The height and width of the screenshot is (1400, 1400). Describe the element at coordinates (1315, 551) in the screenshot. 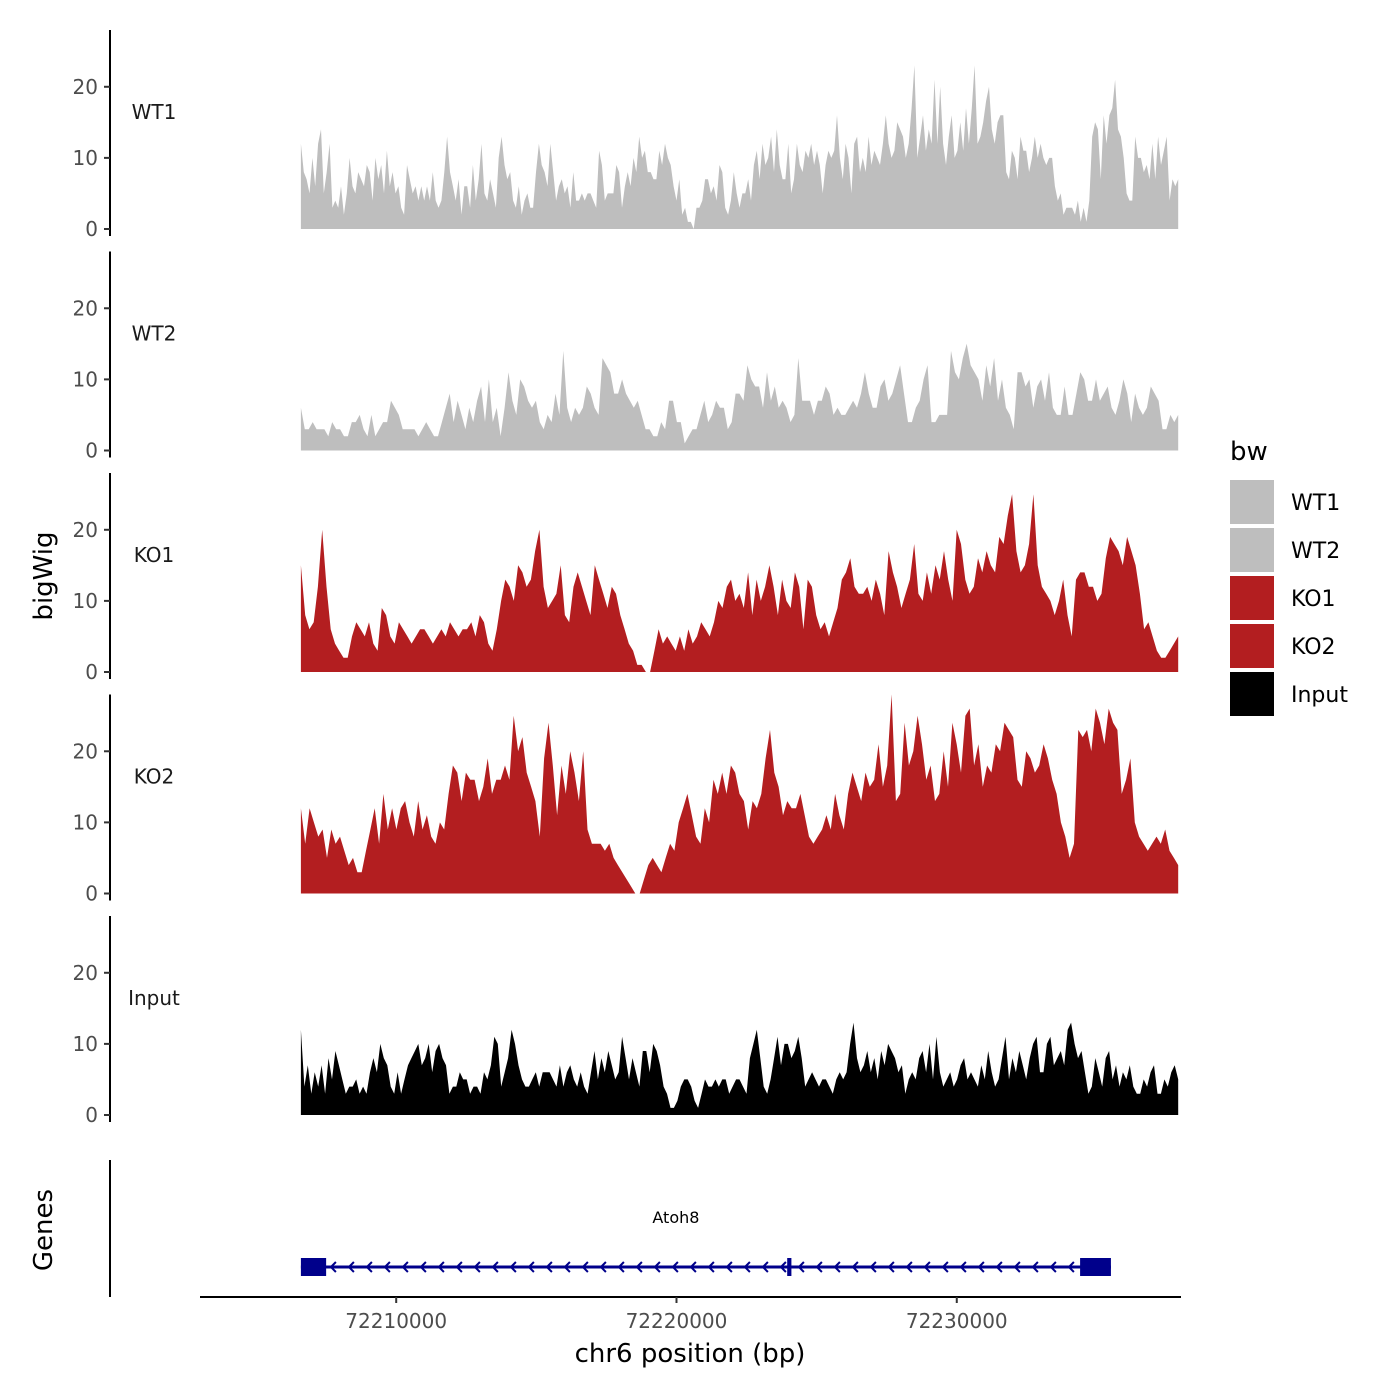

I see `legend-label: WT2` at that location.